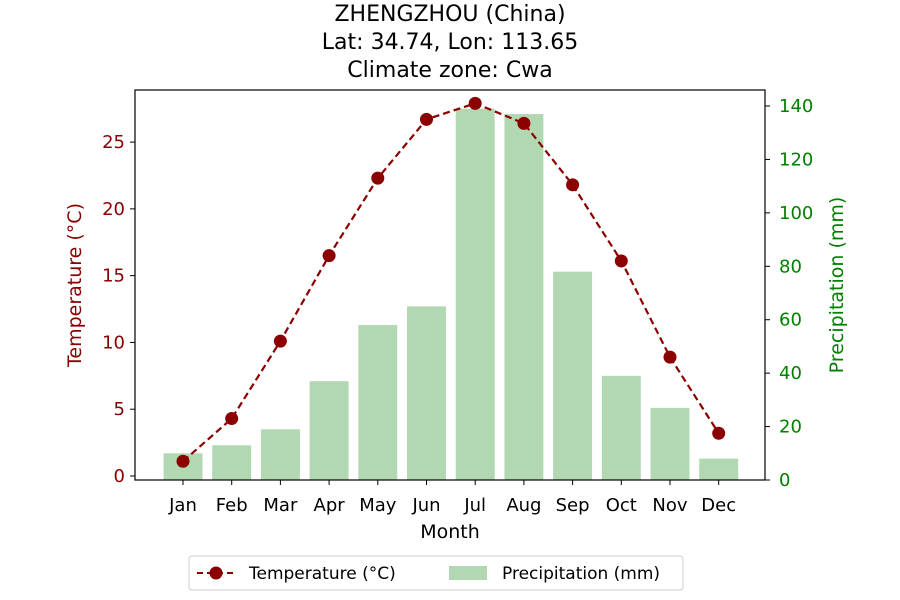 This screenshot has width=900, height=600. I want to click on x-tick-label: Jul, so click(474, 505).